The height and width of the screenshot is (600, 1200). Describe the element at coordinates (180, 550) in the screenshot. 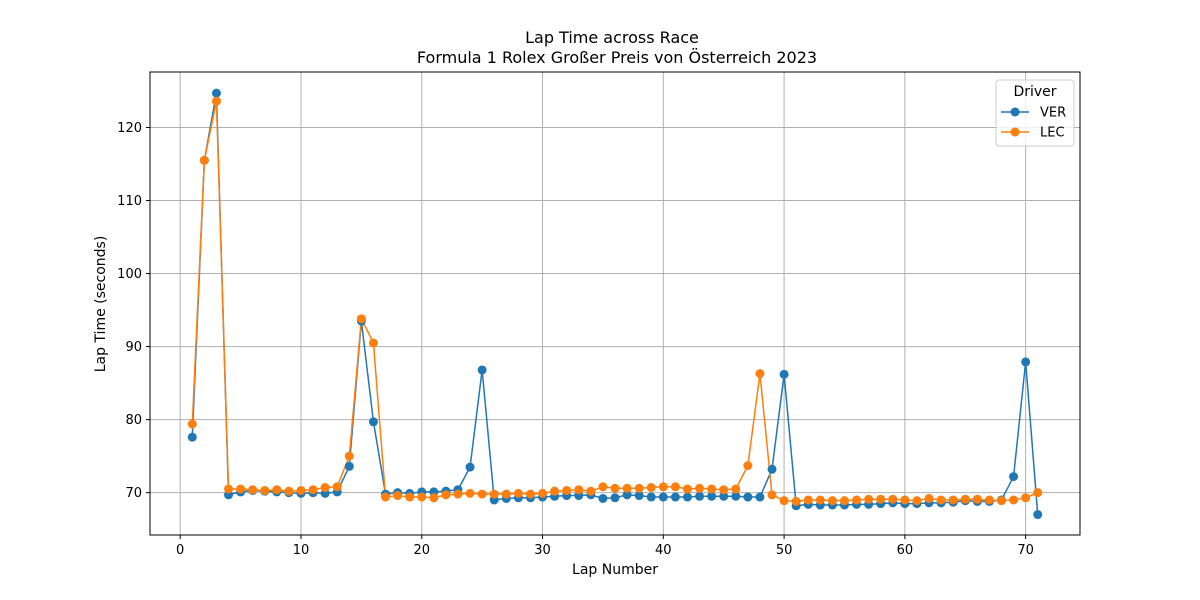

I see `x-tick-label: 0` at that location.